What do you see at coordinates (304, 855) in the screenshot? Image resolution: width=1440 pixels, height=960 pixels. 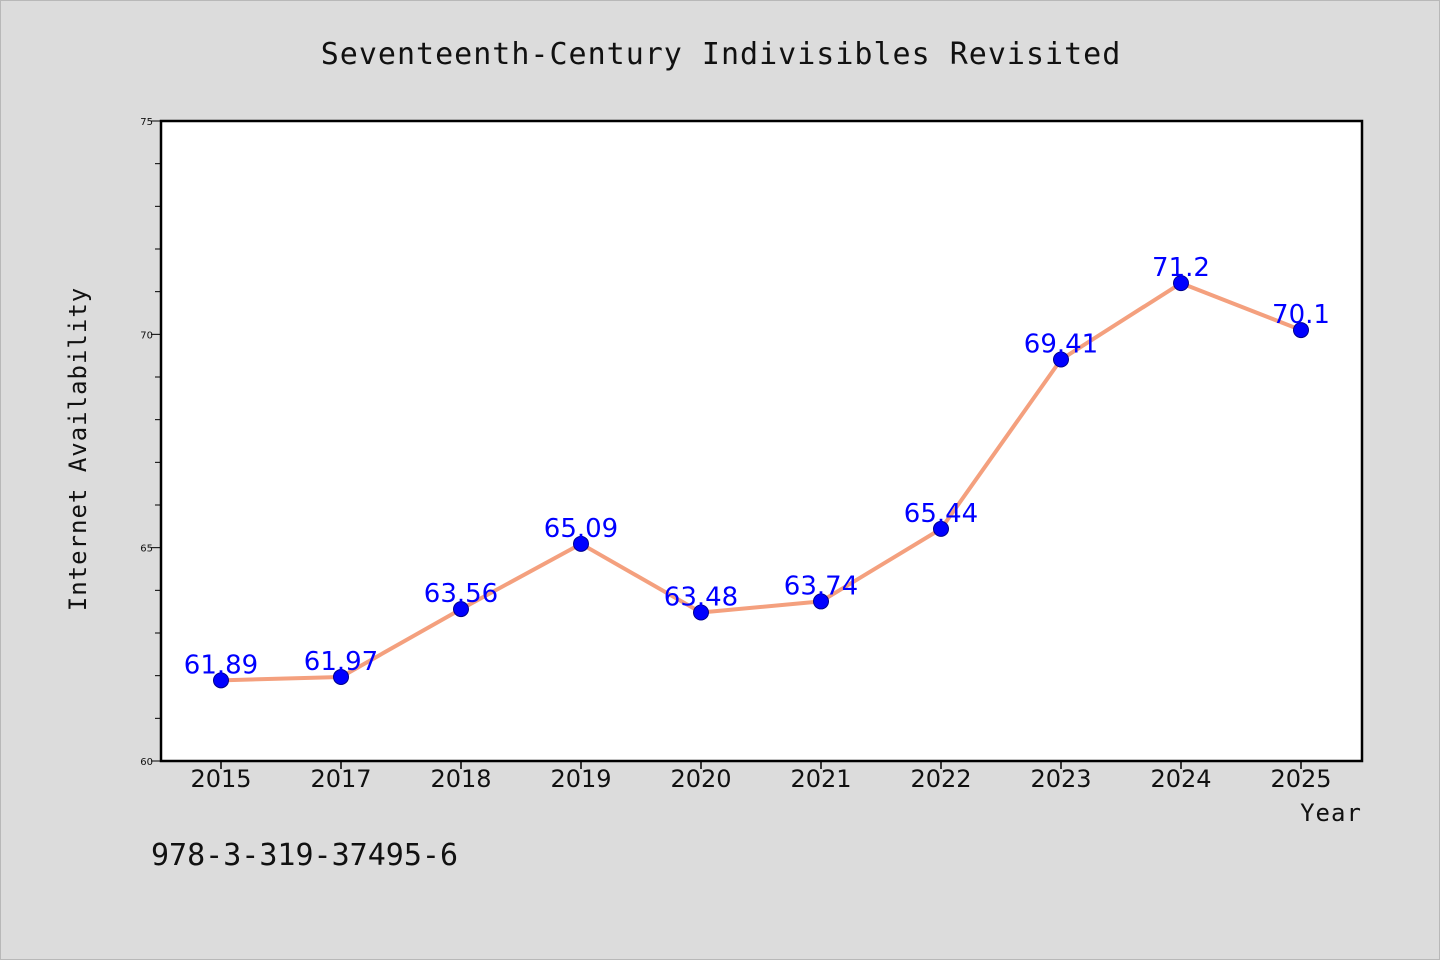 I see `isbn-text: 978-3-319-37495-6` at bounding box center [304, 855].